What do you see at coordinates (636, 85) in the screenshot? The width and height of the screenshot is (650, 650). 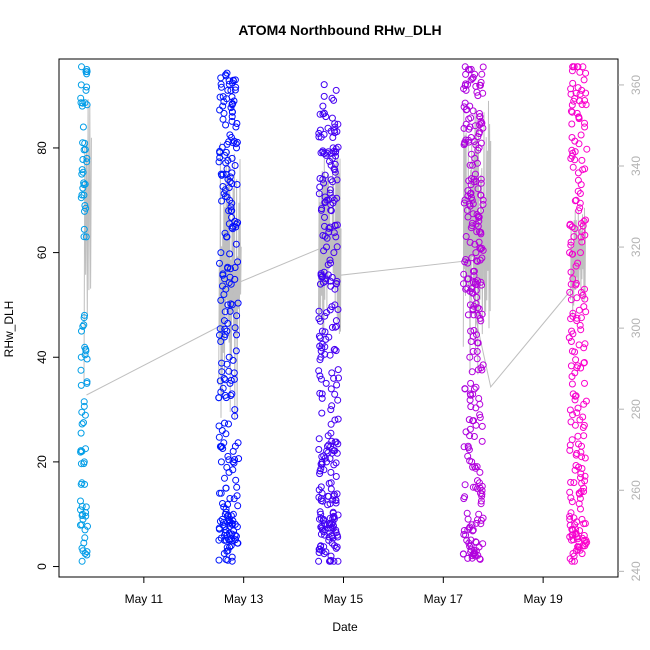 I see `y2-tick-label: 360` at bounding box center [636, 85].